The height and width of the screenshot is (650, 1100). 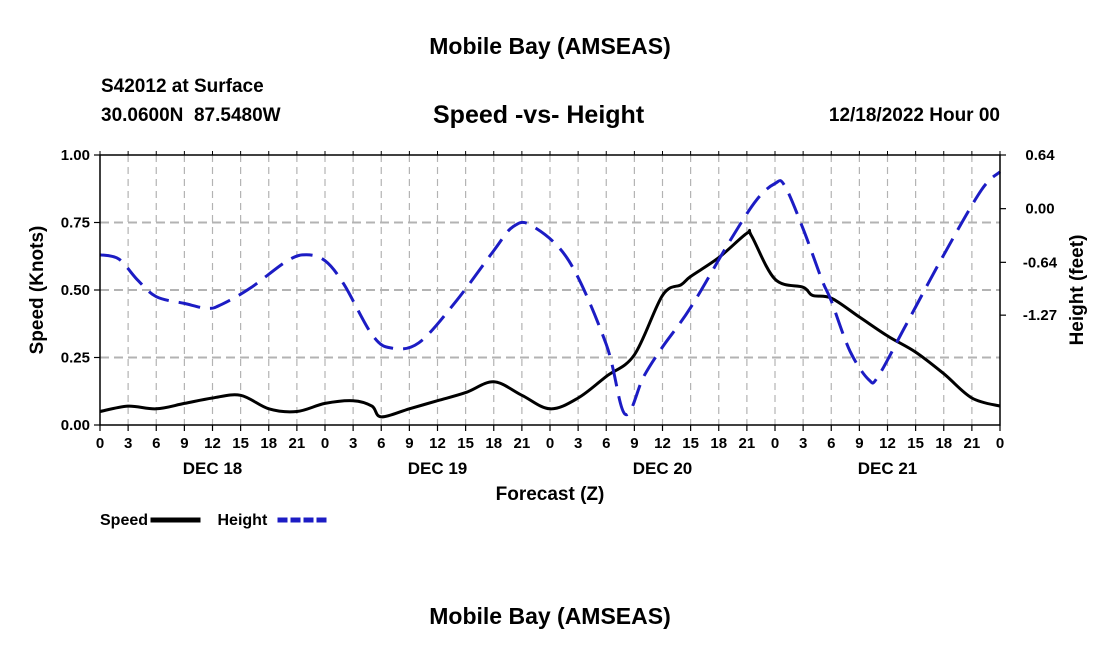 I want to click on x-day-label: DEC 21, so click(x=888, y=468).